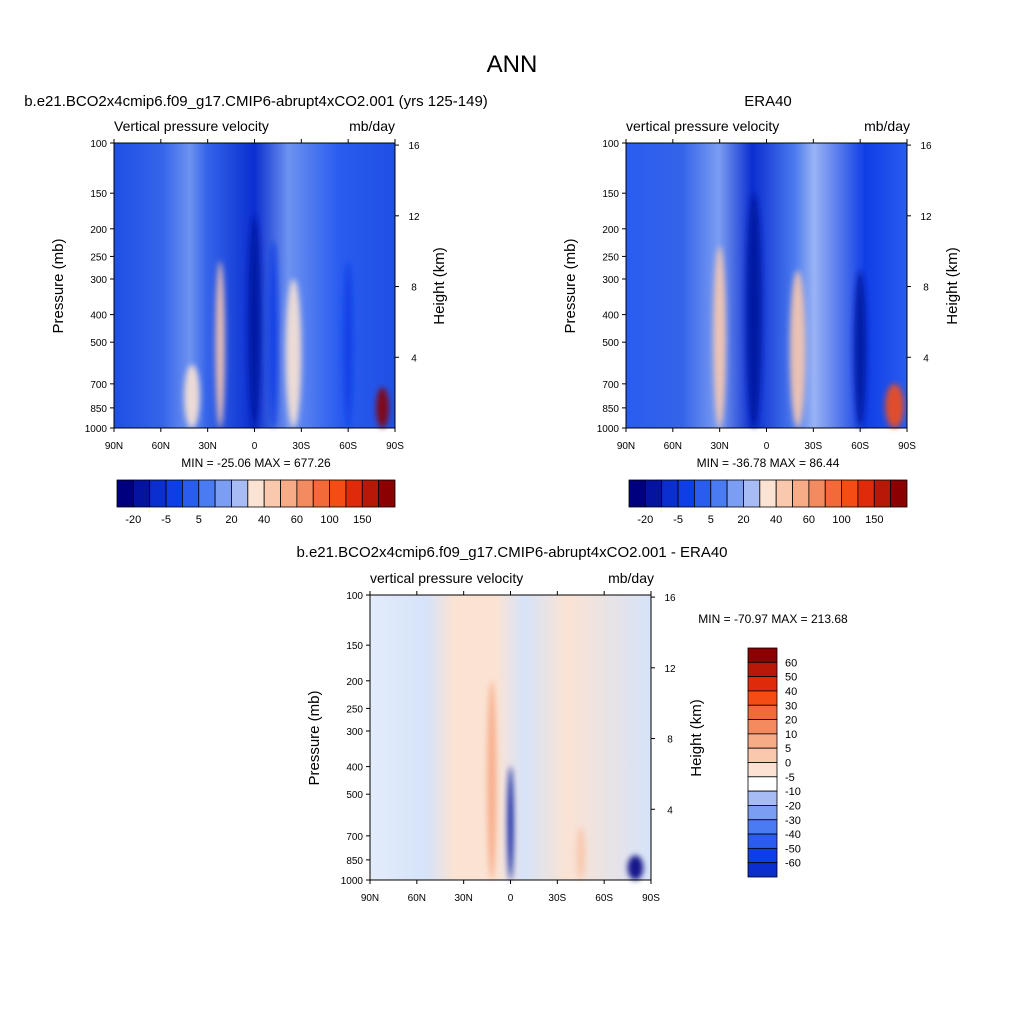 This screenshot has width=1024, height=1024. What do you see at coordinates (414, 217) in the screenshot?
I see `y2-tick-label: 12` at bounding box center [414, 217].